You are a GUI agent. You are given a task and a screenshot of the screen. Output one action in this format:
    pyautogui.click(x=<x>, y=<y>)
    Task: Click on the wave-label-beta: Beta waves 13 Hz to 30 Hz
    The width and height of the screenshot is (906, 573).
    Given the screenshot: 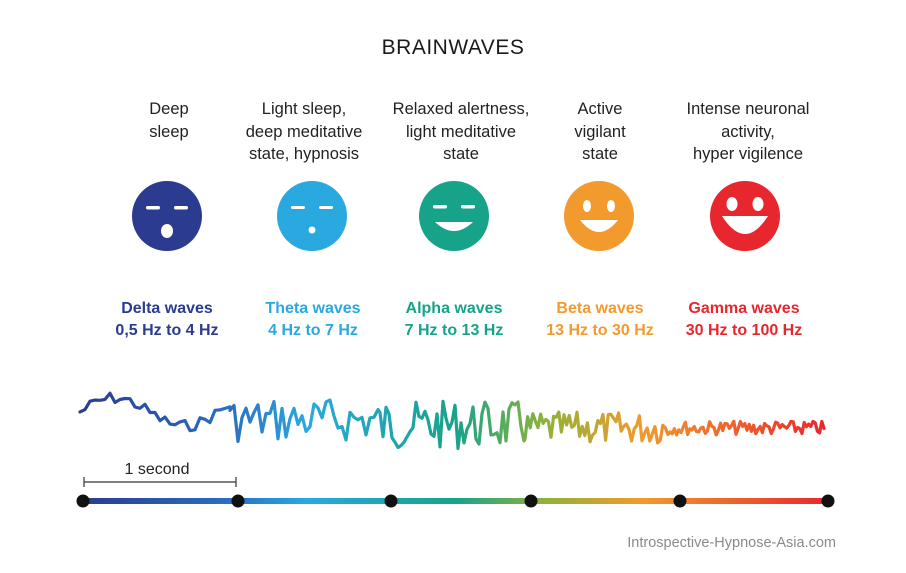 What is the action you would take?
    pyautogui.click(x=600, y=320)
    